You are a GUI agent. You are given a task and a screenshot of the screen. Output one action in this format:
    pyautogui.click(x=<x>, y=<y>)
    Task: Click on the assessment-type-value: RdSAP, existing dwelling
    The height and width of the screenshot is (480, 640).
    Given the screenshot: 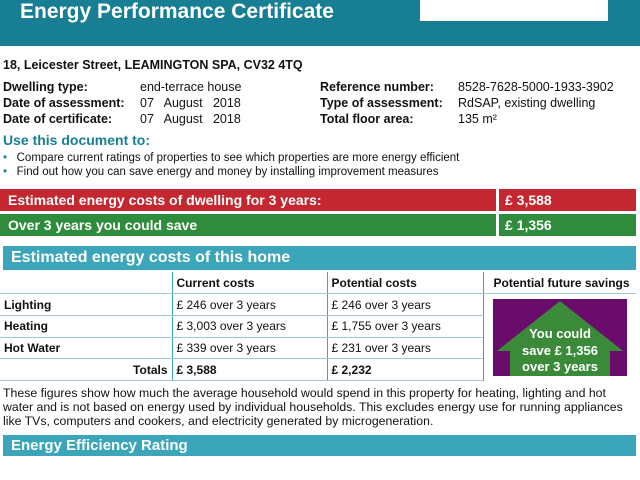 What is the action you would take?
    pyautogui.click(x=527, y=103)
    